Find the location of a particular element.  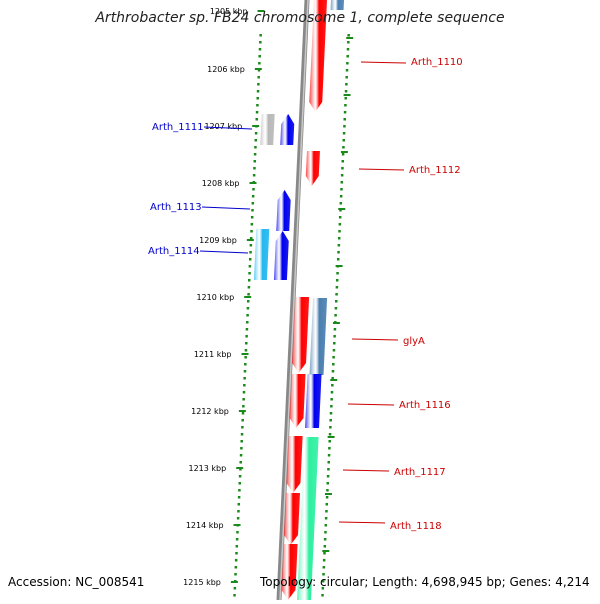

gene-label: Arth_1113 is located at coordinates (176, 207).